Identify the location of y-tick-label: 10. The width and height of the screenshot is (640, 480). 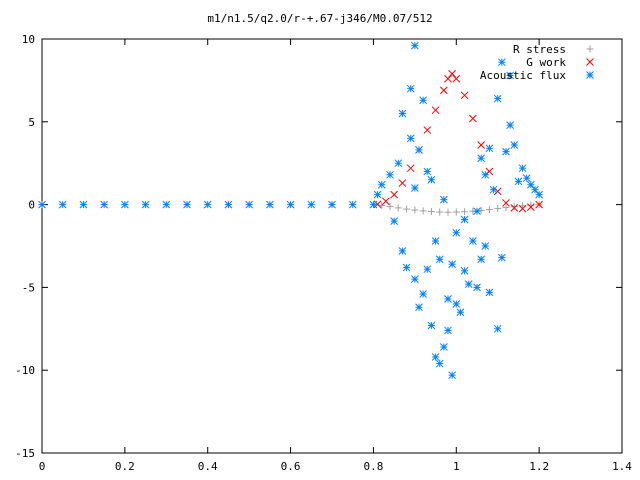
(28, 39).